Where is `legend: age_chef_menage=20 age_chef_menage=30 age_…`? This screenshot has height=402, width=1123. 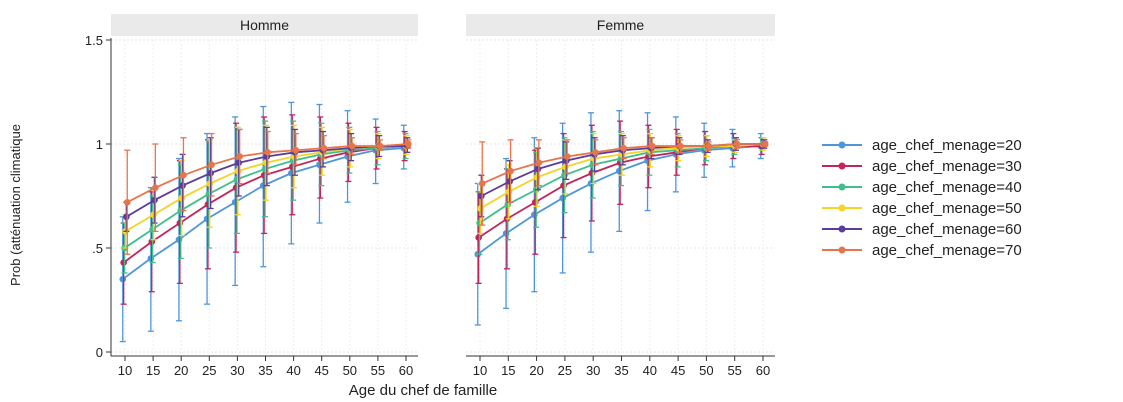 legend: age_chef_menage=20 age_chef_menage=30 age_… is located at coordinates (922, 198).